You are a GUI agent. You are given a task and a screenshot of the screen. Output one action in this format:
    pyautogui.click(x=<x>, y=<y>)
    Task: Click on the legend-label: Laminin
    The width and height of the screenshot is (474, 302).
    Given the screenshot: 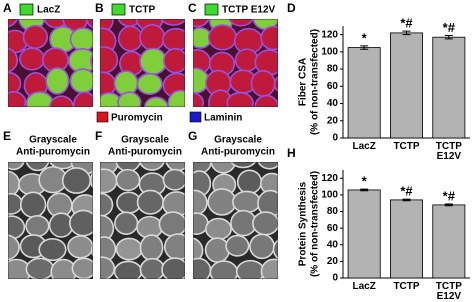 What is the action you would take?
    pyautogui.click(x=223, y=118)
    